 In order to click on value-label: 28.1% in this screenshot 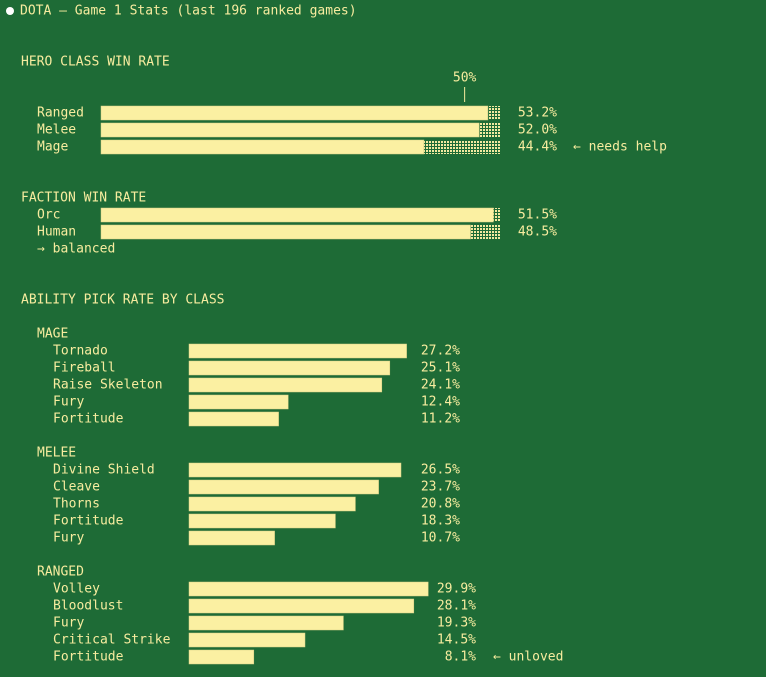, I will do `click(456, 606)`.